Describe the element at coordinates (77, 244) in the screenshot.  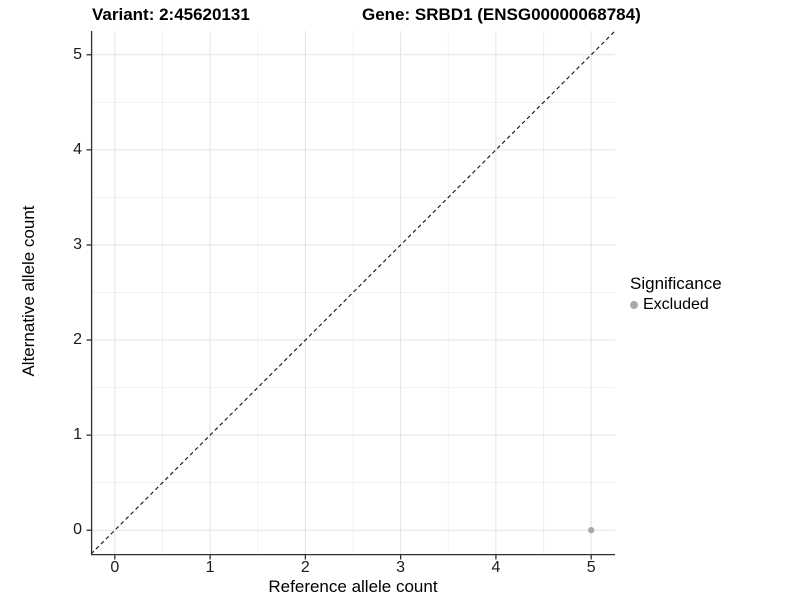
I see `y-tick-label: 3` at that location.